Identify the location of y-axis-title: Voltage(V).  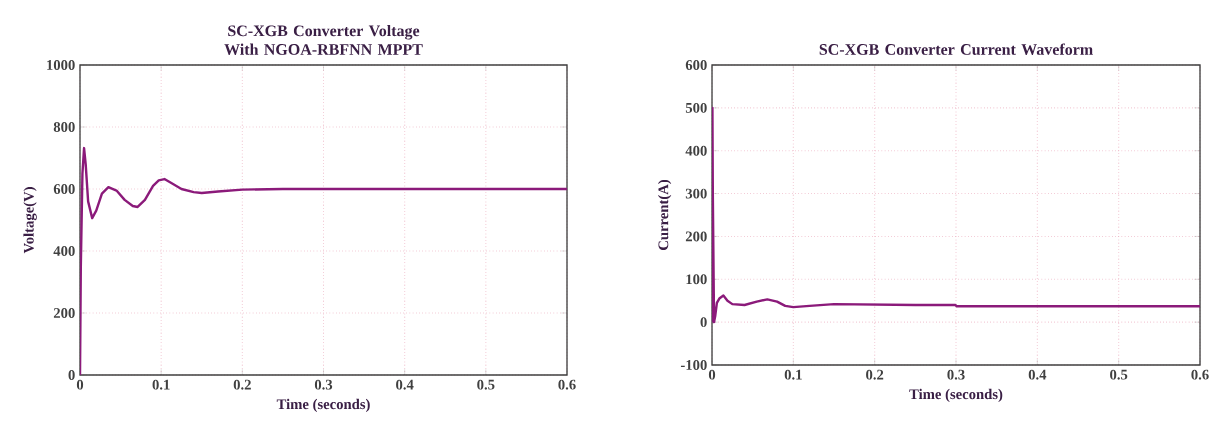
(30, 220).